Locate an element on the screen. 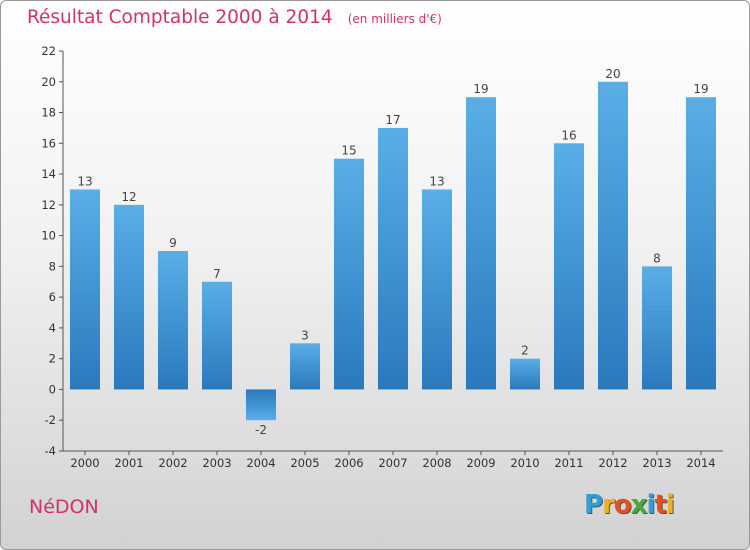  data-label-2008: 13 is located at coordinates (436, 181).